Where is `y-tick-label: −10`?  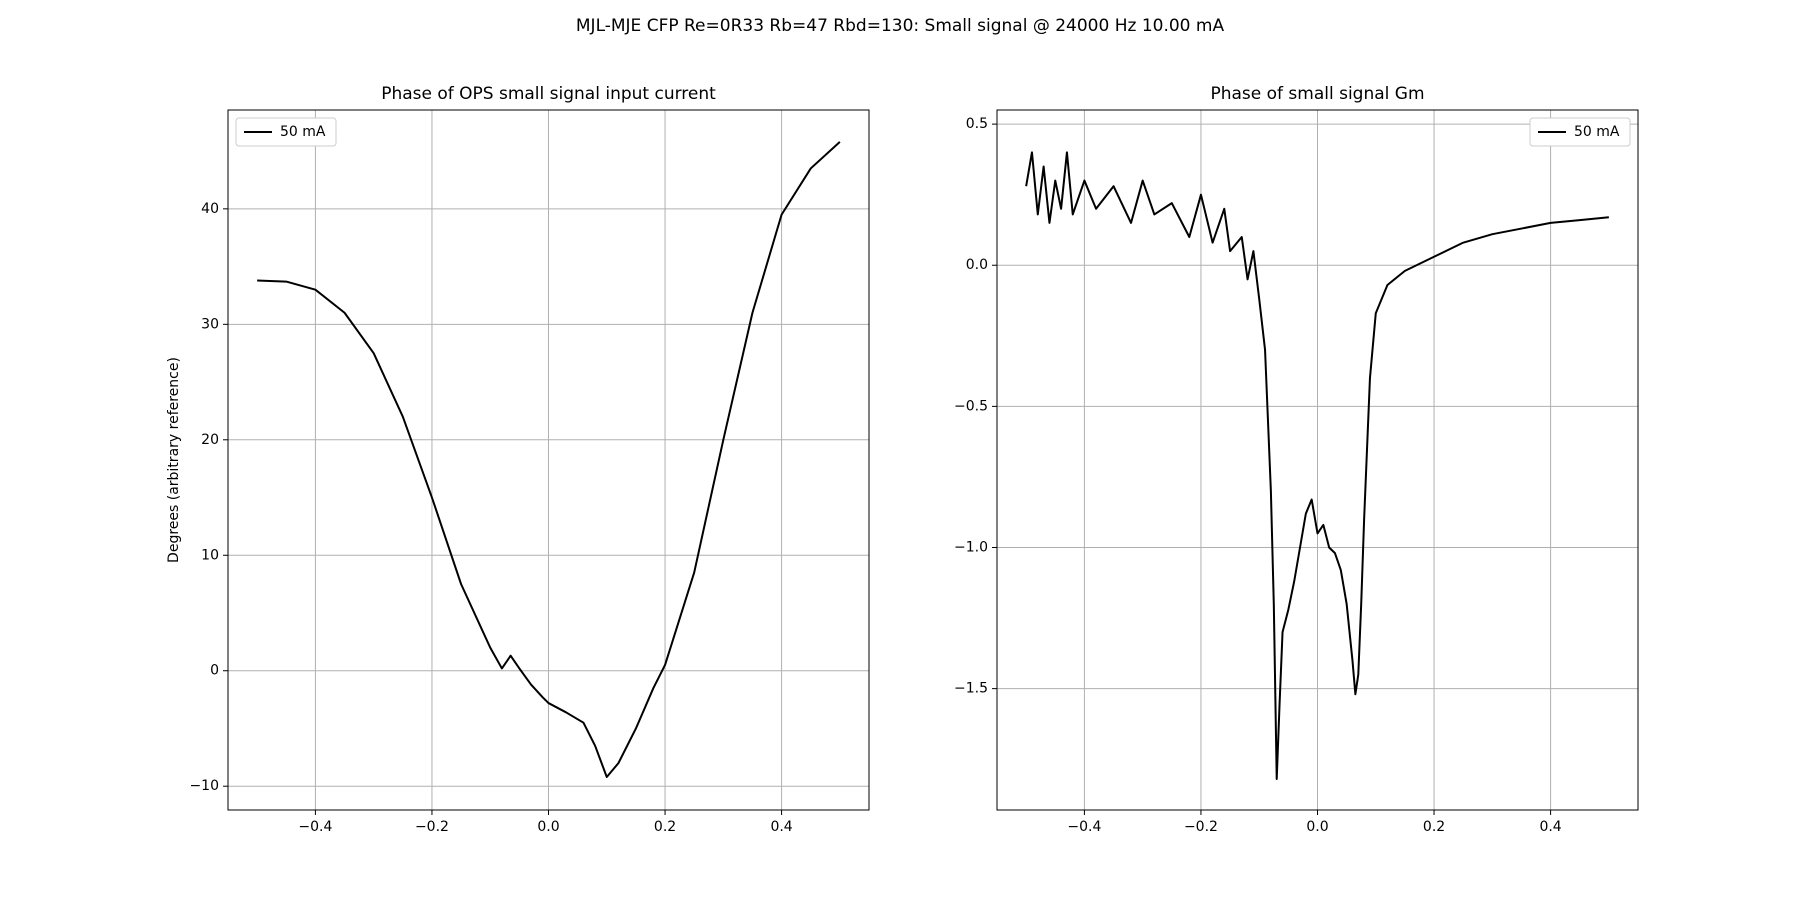 y-tick-label: −10 is located at coordinates (204, 786).